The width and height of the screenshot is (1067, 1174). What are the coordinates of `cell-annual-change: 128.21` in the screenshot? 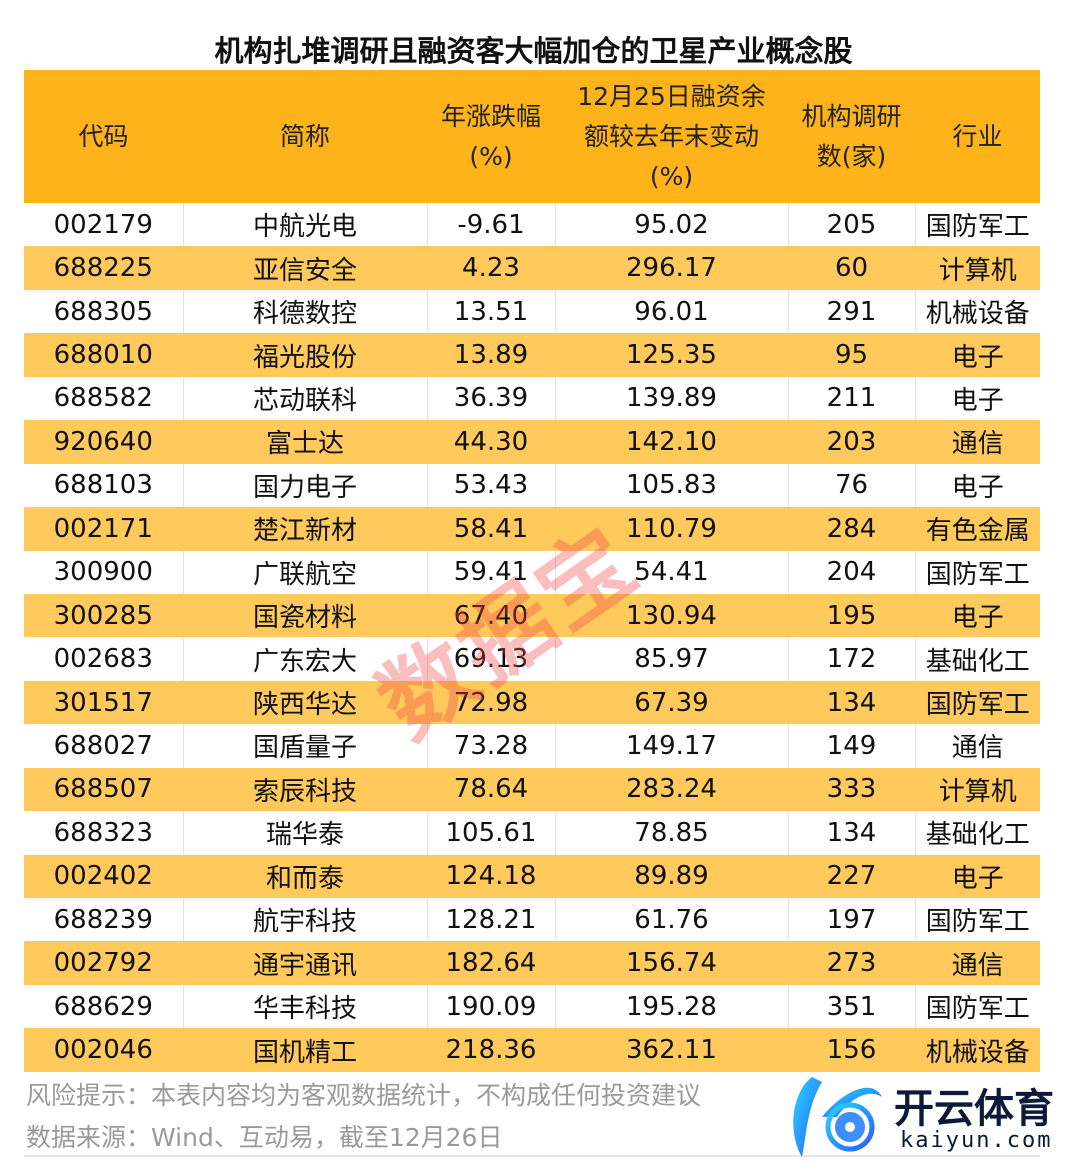 It's located at (490, 920).